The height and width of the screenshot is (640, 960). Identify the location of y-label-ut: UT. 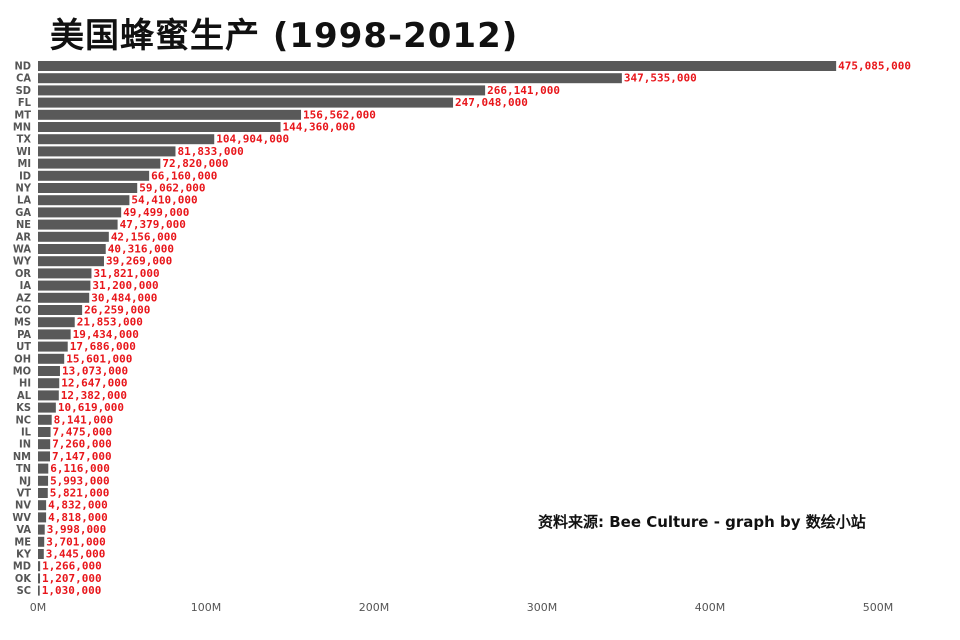
(23, 346).